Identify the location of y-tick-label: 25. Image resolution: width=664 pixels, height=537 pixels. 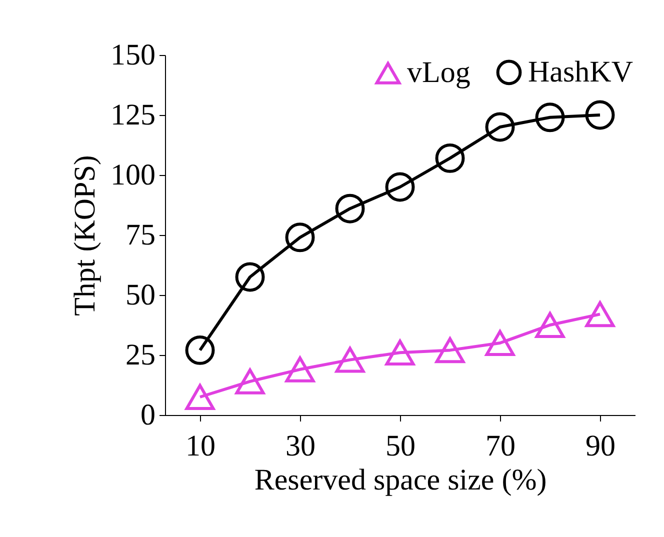
(141, 355).